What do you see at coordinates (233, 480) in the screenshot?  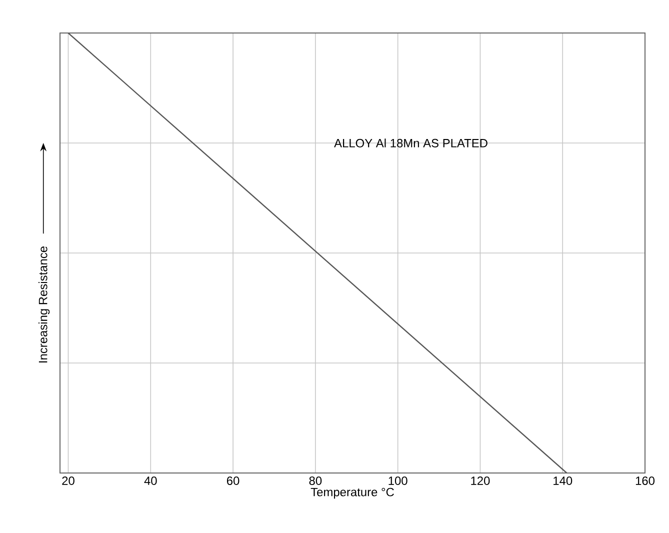 I see `x-tick-label: 60` at bounding box center [233, 480].